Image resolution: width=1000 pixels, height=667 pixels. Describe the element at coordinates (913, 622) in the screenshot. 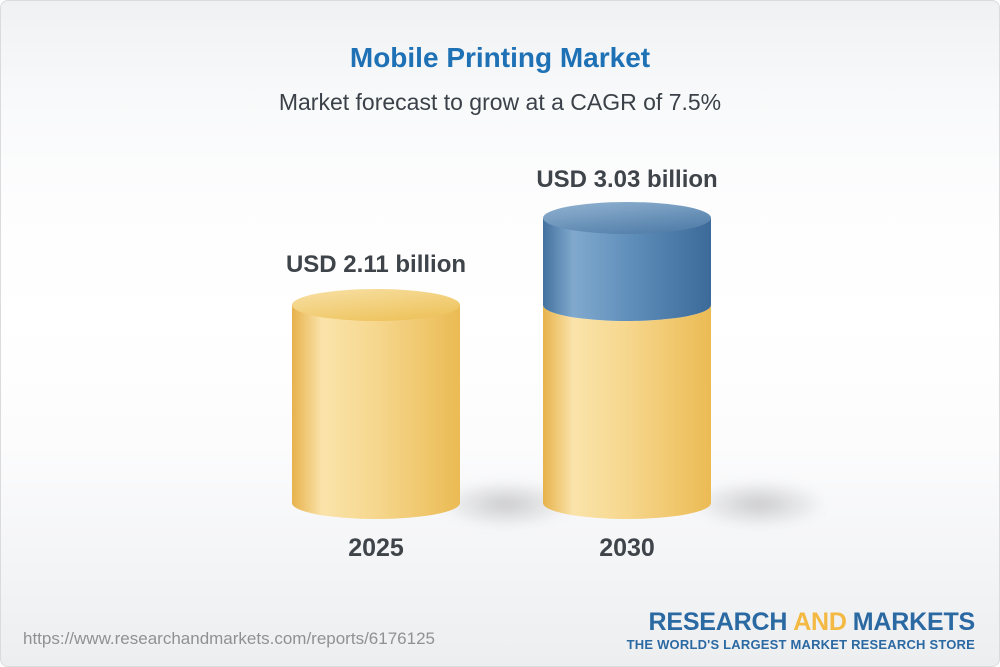

I see `logo-word-markets: MARKETS` at that location.